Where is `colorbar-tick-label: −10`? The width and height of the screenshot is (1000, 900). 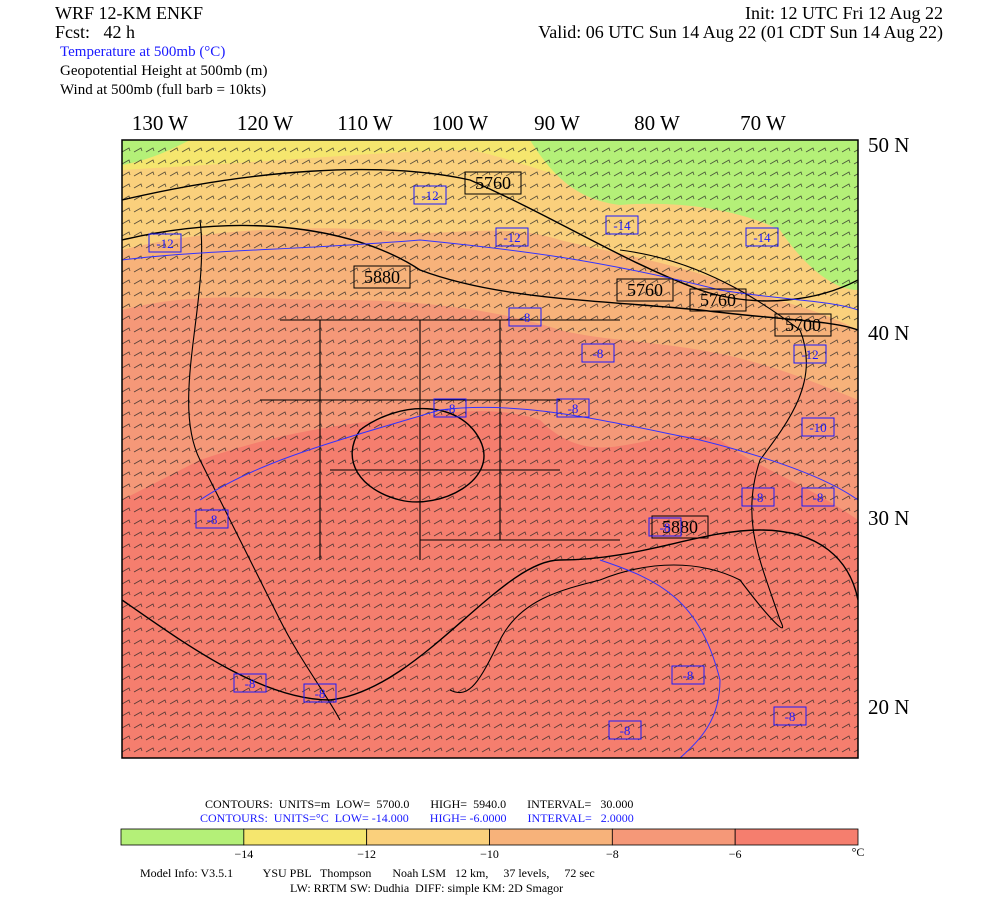
colorbar-tick-label: −10 is located at coordinates (489, 854).